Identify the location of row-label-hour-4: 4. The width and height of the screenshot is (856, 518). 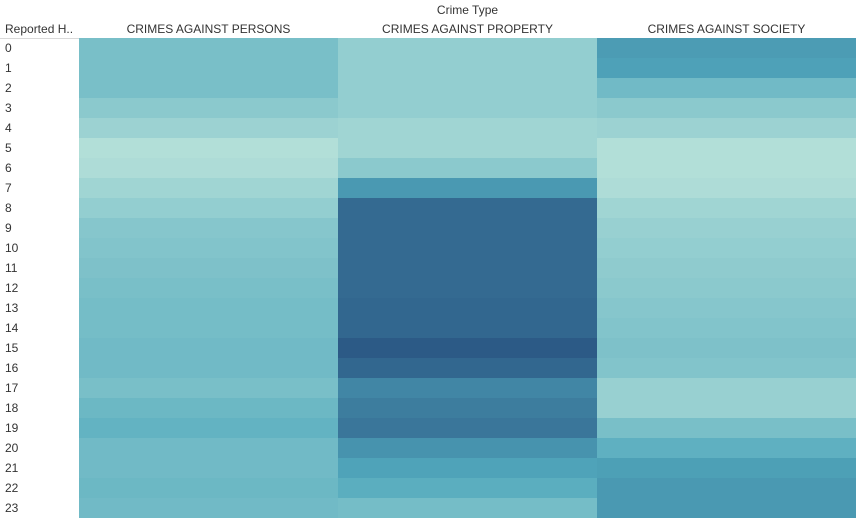
(8, 128).